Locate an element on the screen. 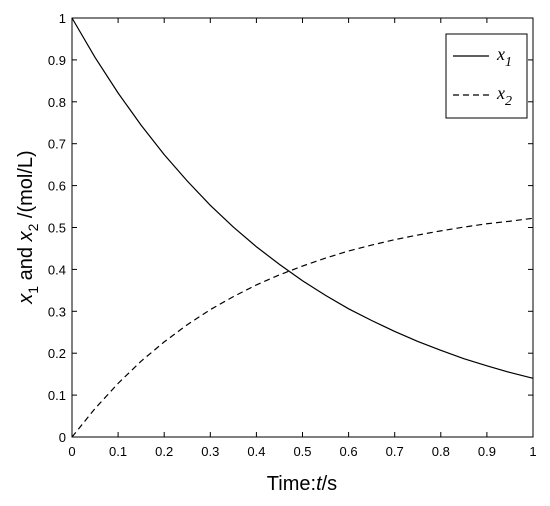  legend-label-x1: x1 is located at coordinates (504, 57).